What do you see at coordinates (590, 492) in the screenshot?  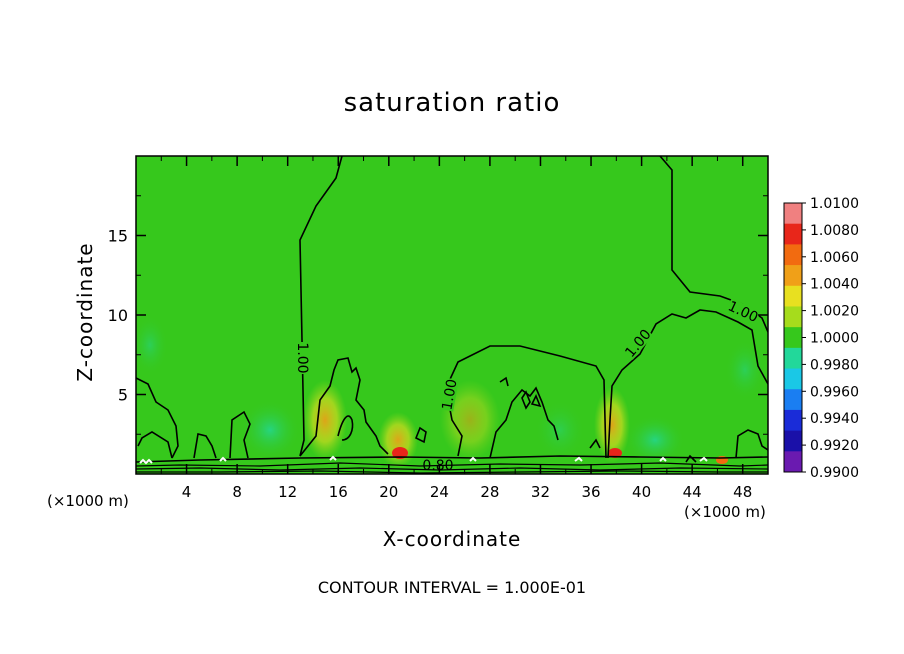 I see `x-tick-label: 36` at bounding box center [590, 492].